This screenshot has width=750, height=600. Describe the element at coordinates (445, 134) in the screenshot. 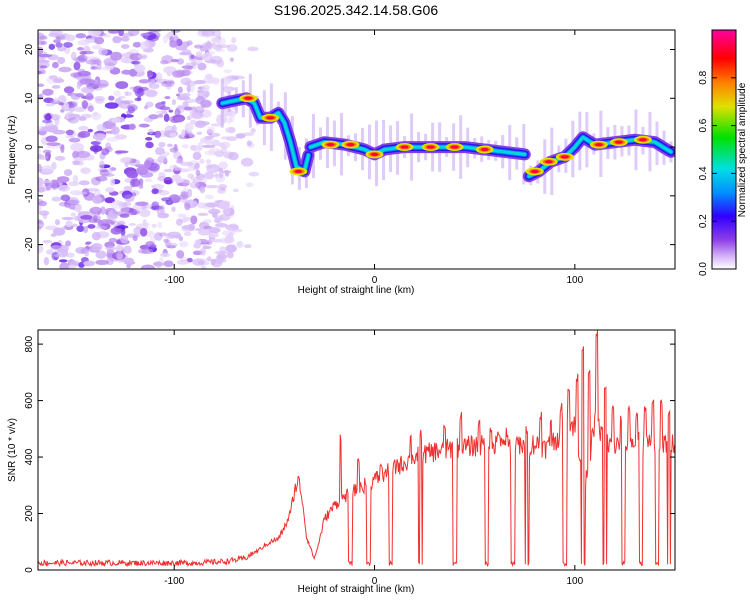

I see `spectrogram-ridge` at that location.